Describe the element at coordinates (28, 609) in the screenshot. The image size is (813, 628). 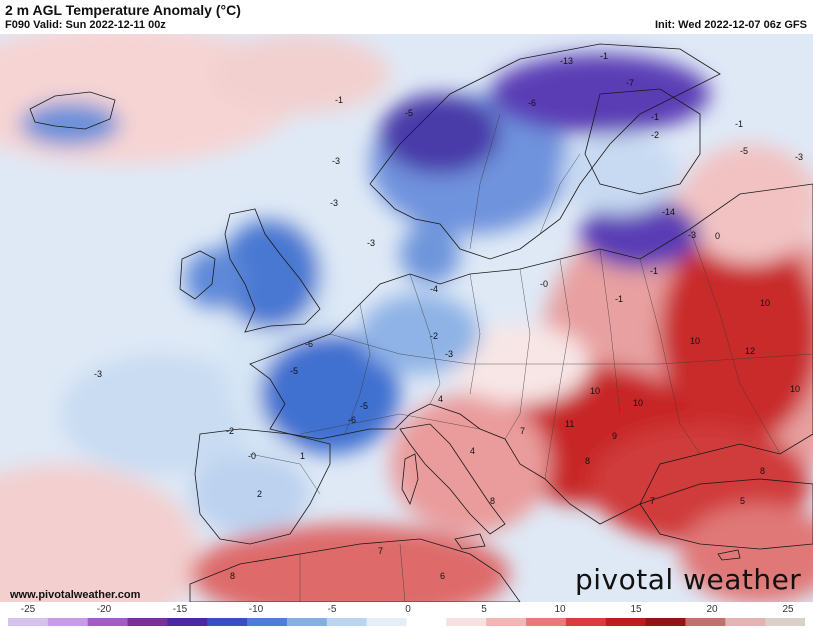
I see `colorbar-tick-label: -25` at that location.